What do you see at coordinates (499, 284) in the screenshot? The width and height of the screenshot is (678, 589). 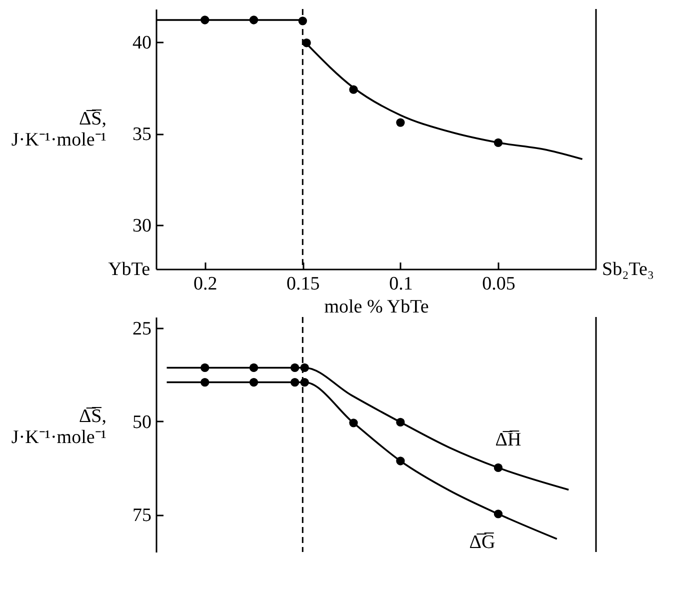 I see `x-tick-label: 0.05` at bounding box center [499, 284].